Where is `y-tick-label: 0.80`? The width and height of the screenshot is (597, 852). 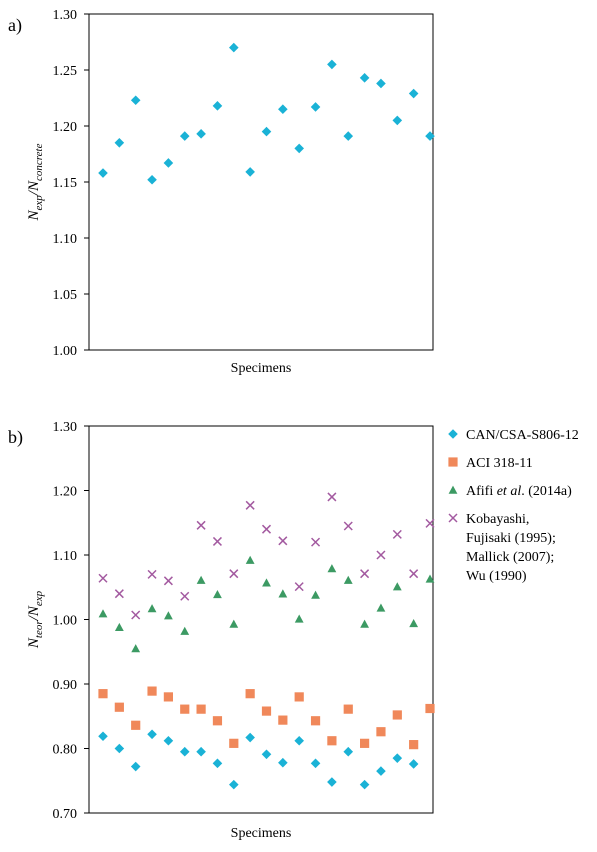 y-tick-label: 0.80 is located at coordinates (65, 750).